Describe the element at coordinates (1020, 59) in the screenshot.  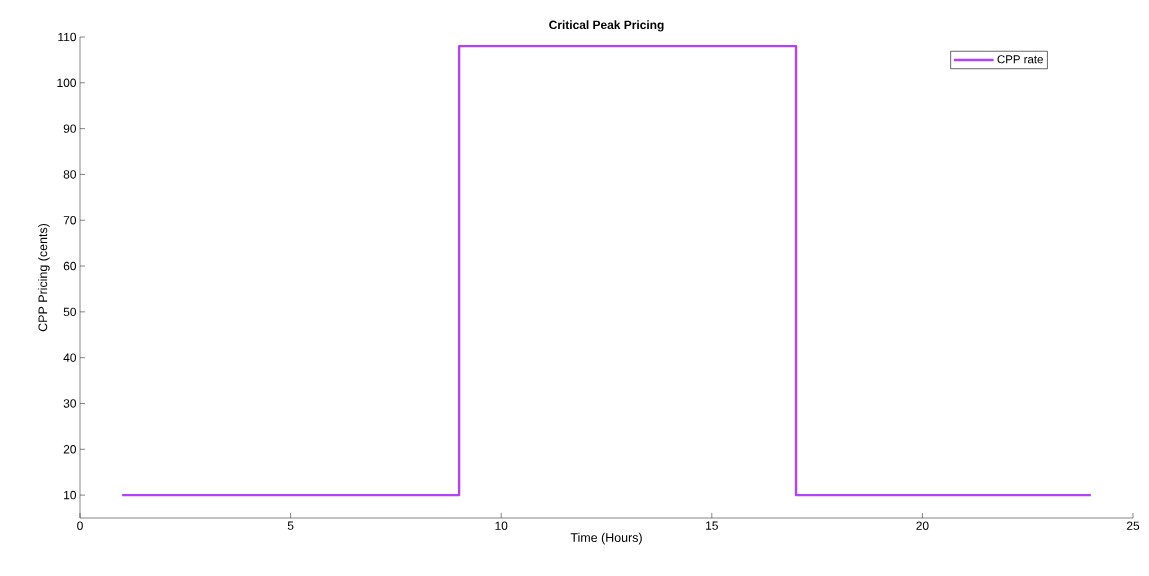
I see `legend-label: CPP rate` at that location.